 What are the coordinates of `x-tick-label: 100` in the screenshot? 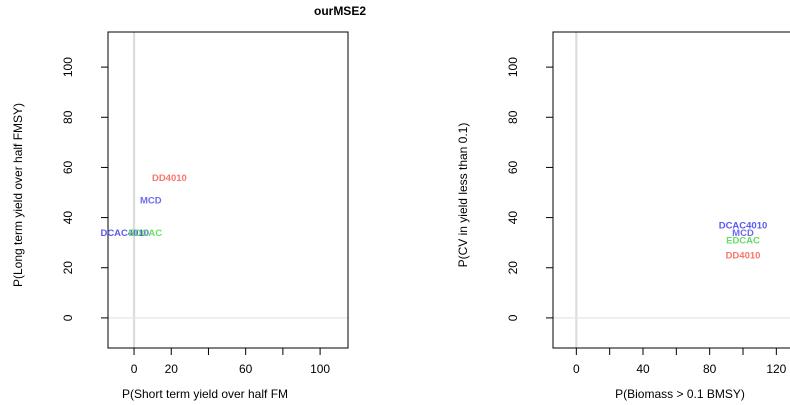 It's located at (320, 369).